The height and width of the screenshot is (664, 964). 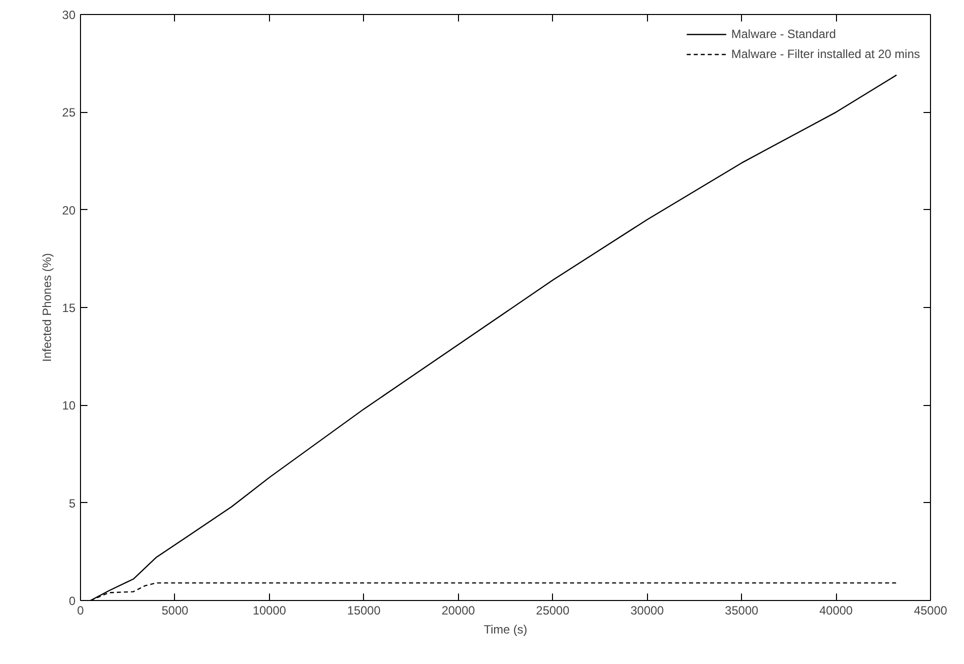 I want to click on y-tick-label: 25, so click(x=69, y=113).